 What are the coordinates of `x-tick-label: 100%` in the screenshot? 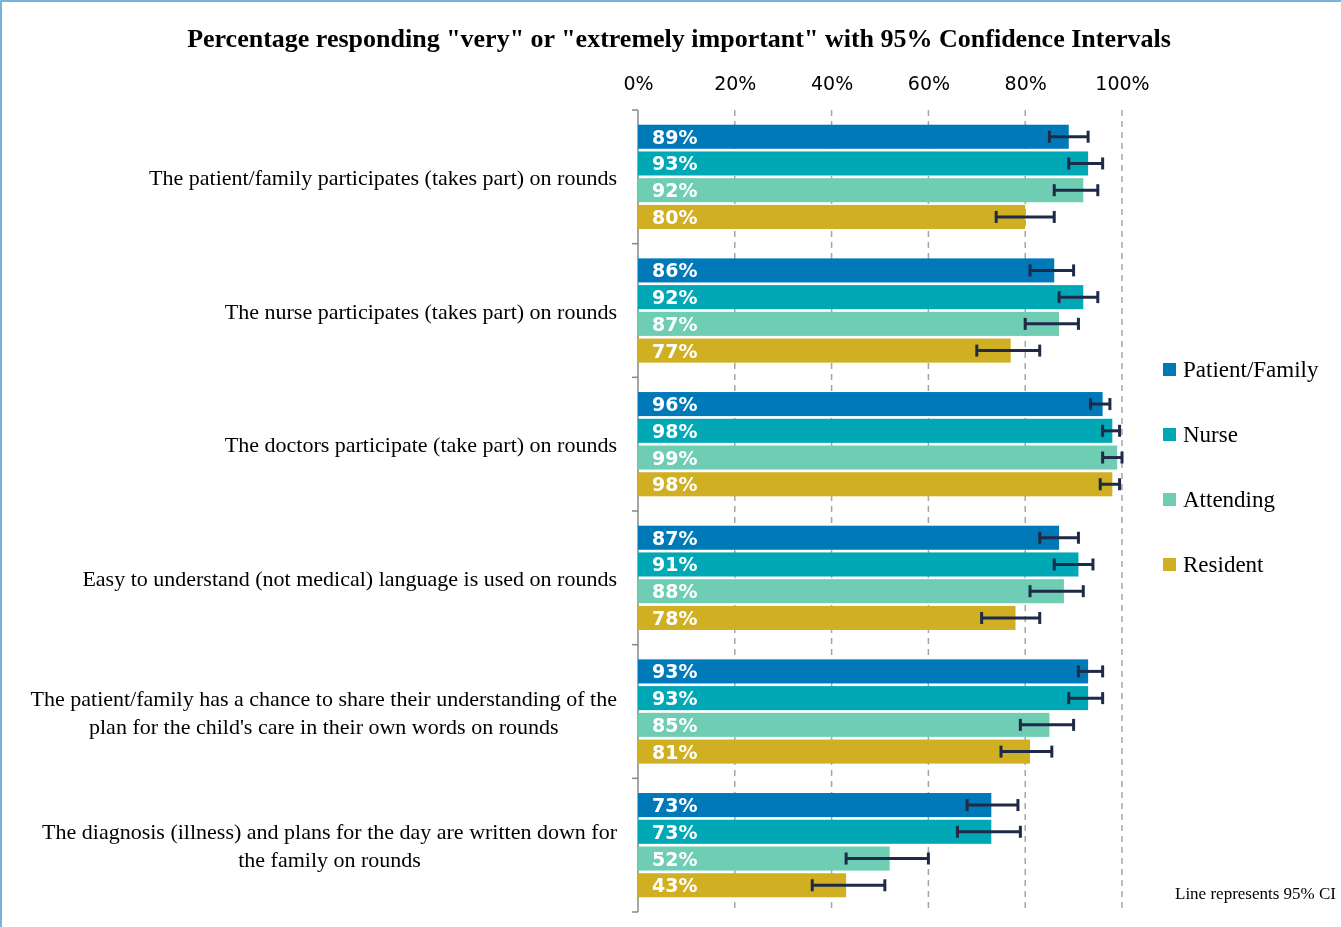 It's located at (1122, 83).